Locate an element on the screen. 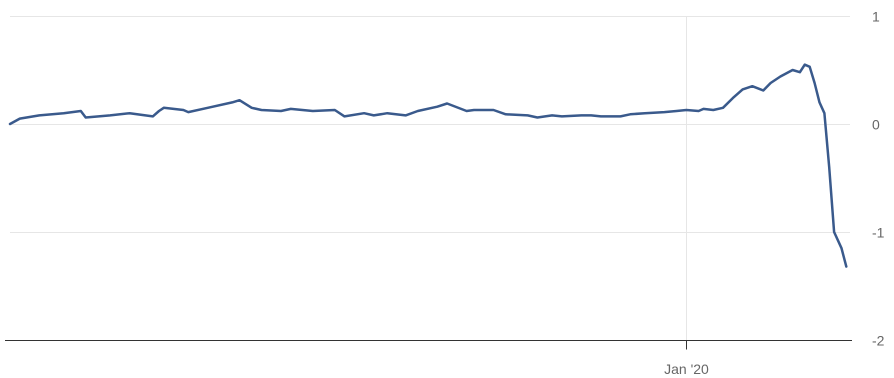 This screenshot has height=378, width=894. x-tick-label: Jan '20 is located at coordinates (686, 369).